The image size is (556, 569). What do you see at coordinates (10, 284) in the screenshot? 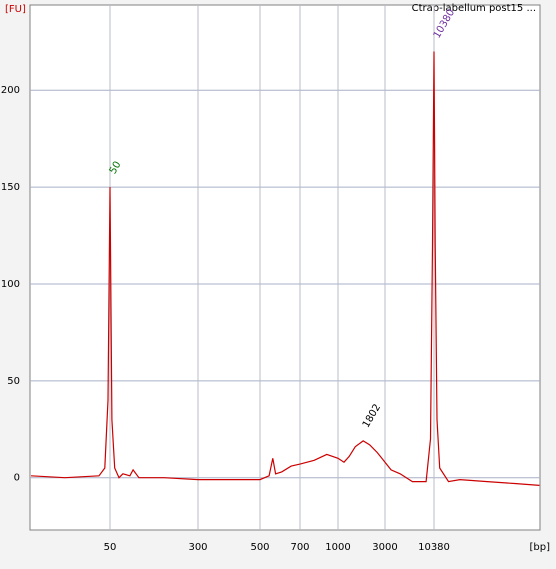
I see `y-tick-label: 100` at bounding box center [10, 284].